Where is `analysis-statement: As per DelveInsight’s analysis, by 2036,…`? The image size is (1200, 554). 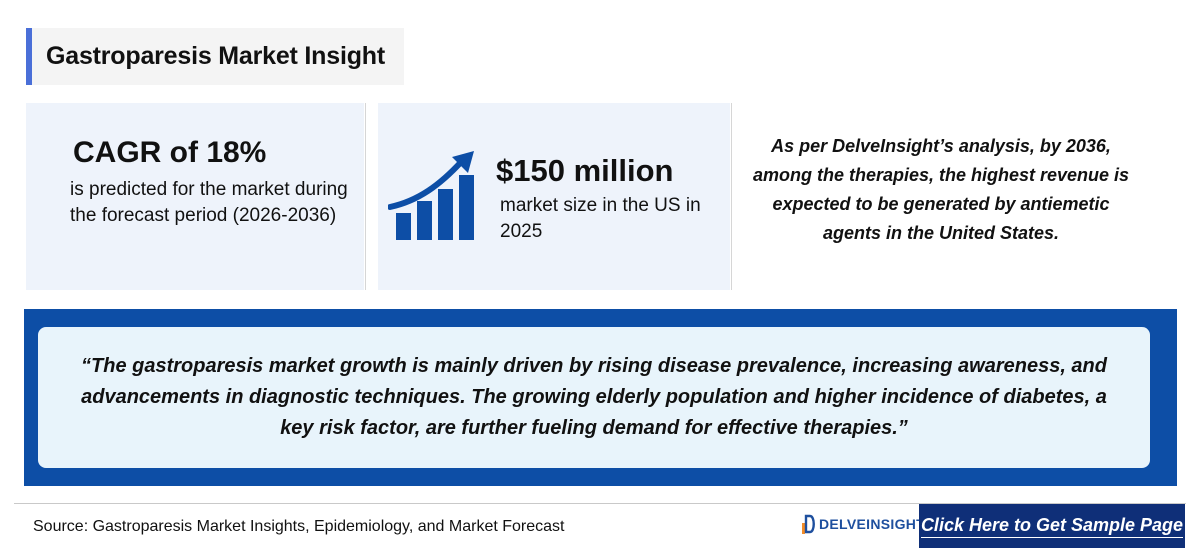
analysis-statement: As per DelveInsight’s analysis, by 2036,… is located at coordinates (941, 189).